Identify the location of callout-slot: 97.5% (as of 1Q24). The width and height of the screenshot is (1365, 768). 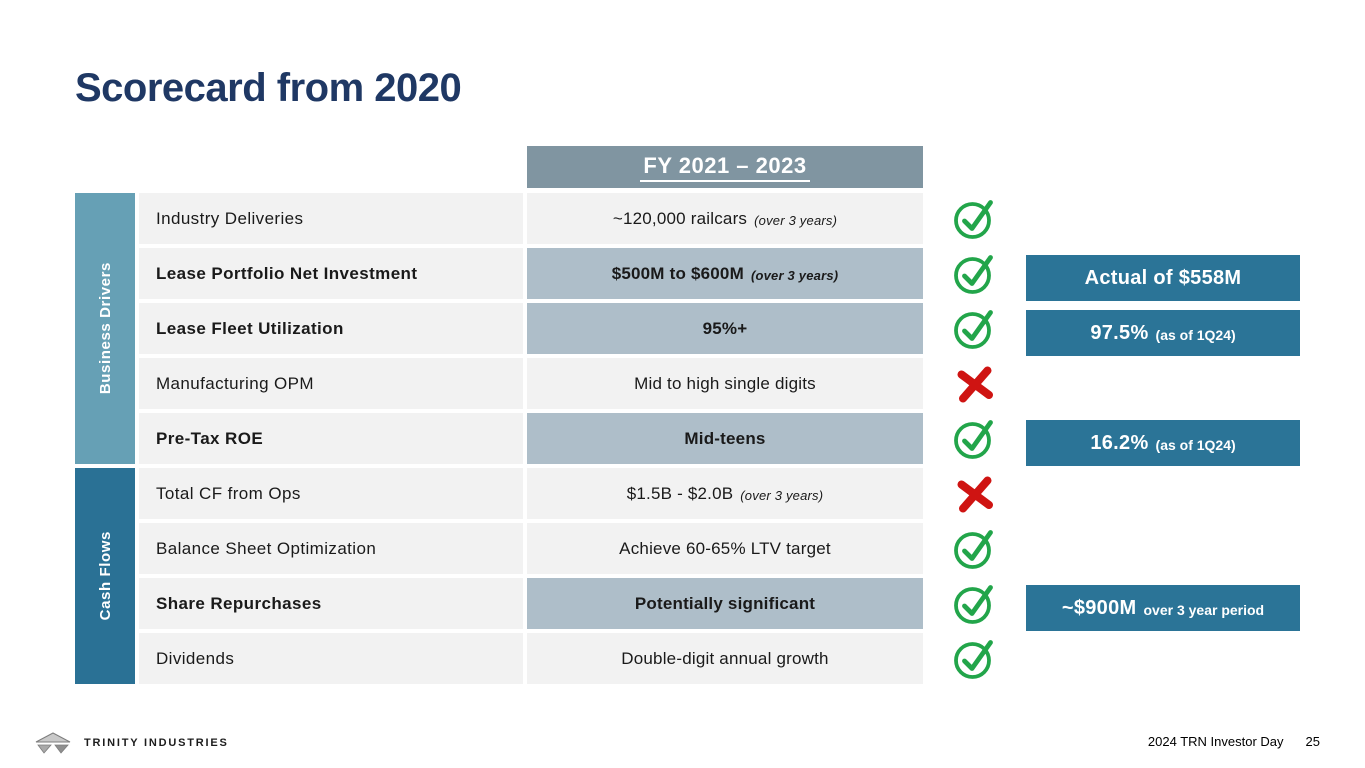
(1163, 329).